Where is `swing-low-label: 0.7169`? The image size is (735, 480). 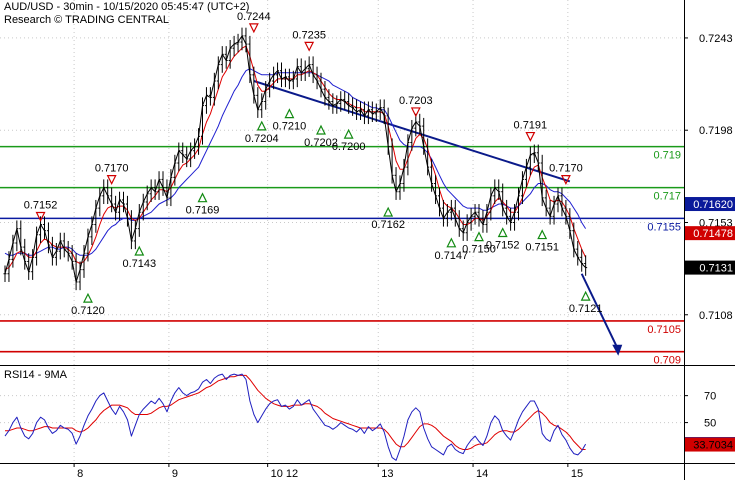
swing-low-label: 0.7169 is located at coordinates (203, 211).